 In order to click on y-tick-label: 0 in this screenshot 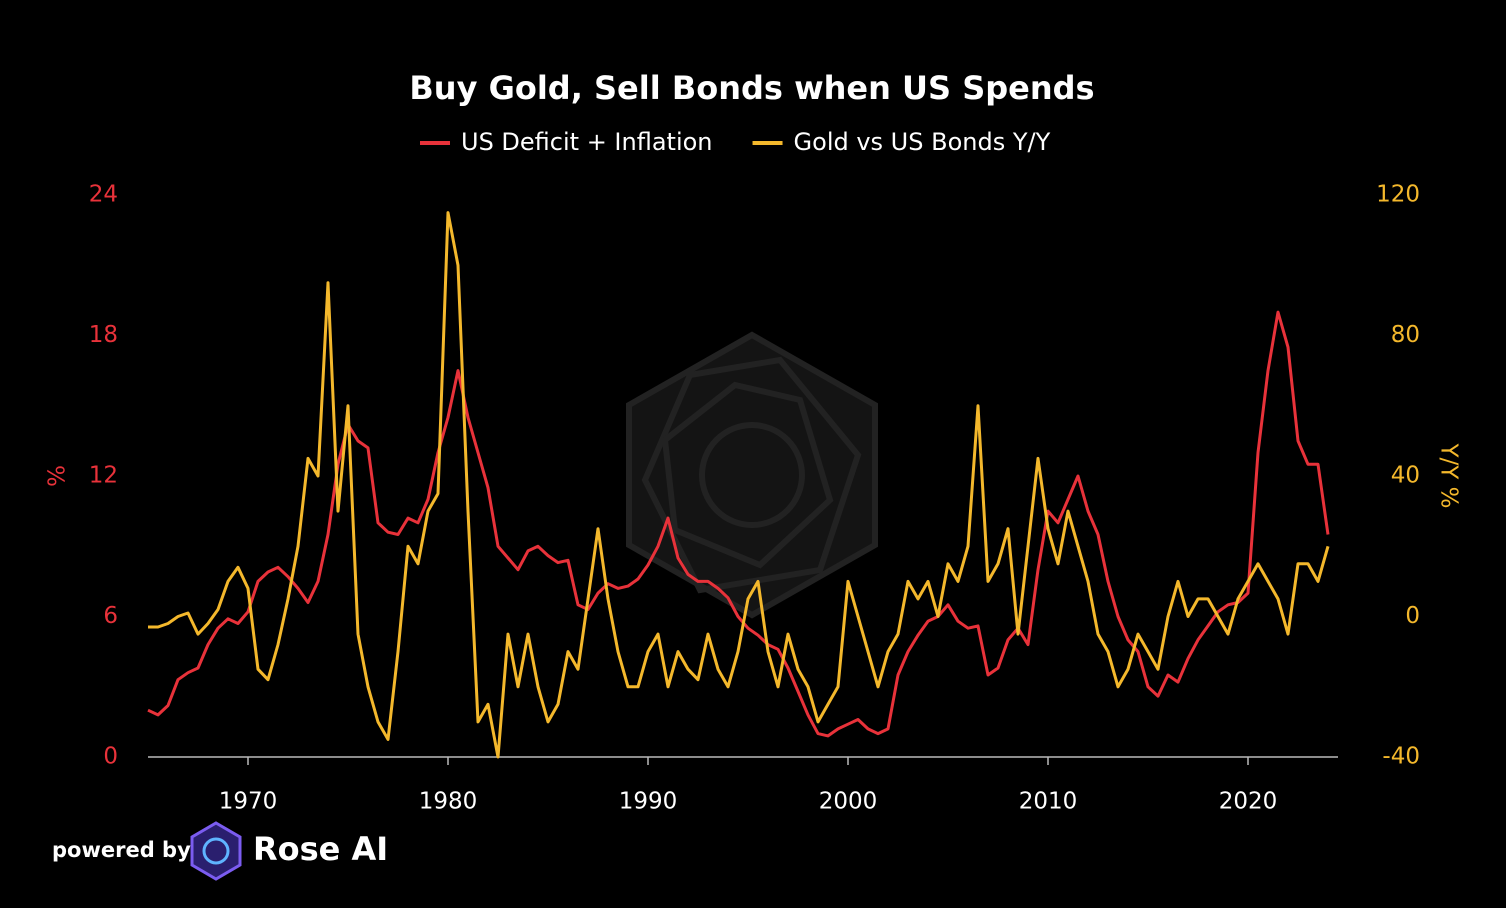, I will do `click(110, 757)`.